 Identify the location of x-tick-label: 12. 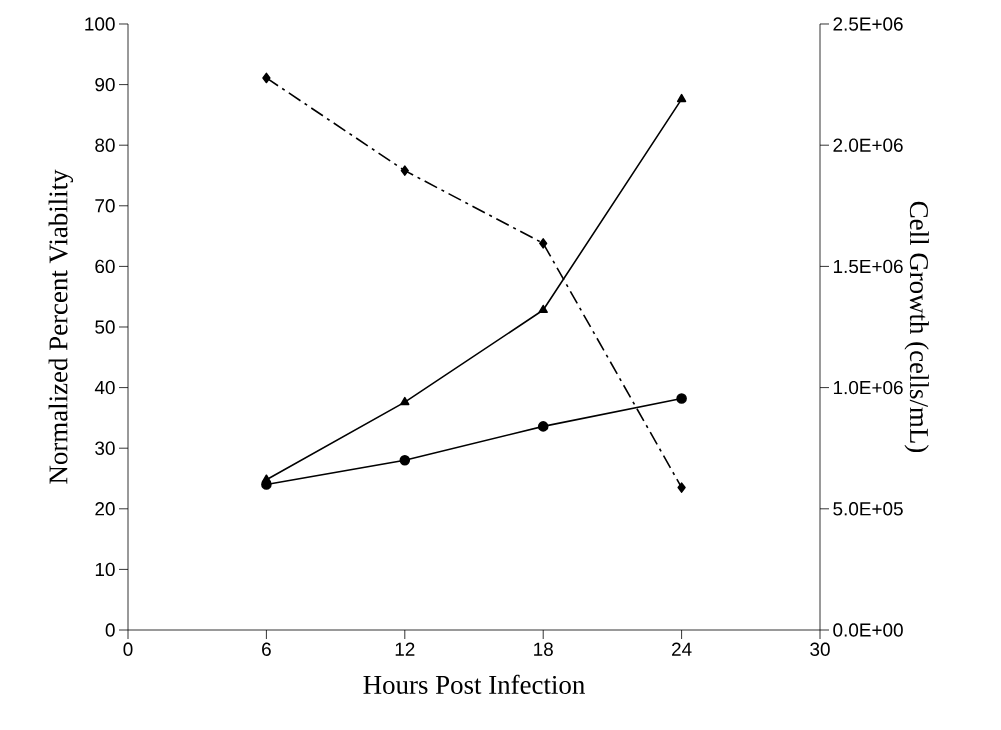
(405, 649).